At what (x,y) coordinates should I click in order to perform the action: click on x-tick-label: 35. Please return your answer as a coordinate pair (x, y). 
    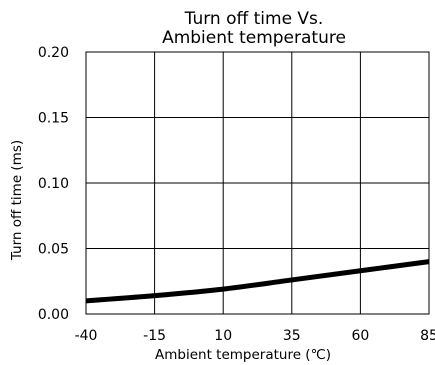
    Looking at the image, I should click on (292, 336).